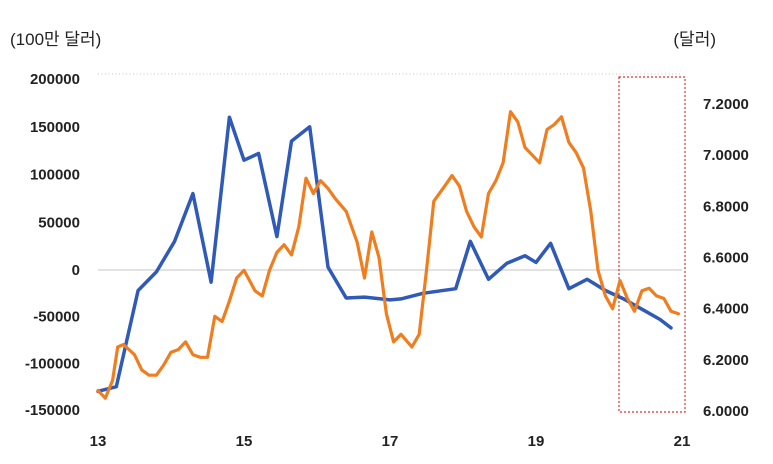  What do you see at coordinates (59, 222) in the screenshot?
I see `left-tick-label: 50000` at bounding box center [59, 222].